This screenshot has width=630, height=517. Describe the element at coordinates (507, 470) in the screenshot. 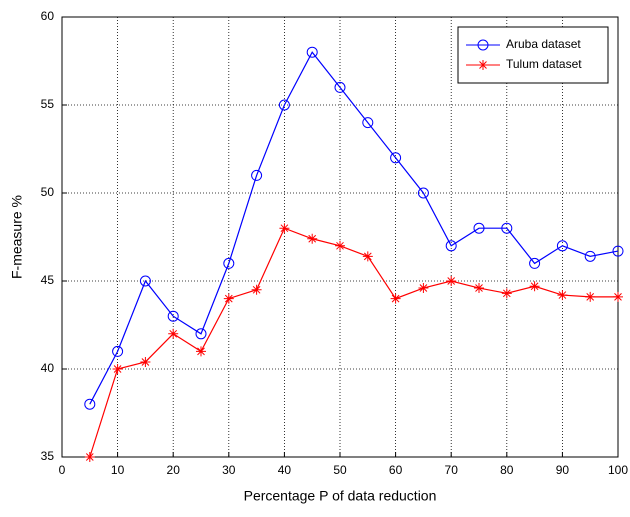

I see `x-tick-label: 80` at that location.